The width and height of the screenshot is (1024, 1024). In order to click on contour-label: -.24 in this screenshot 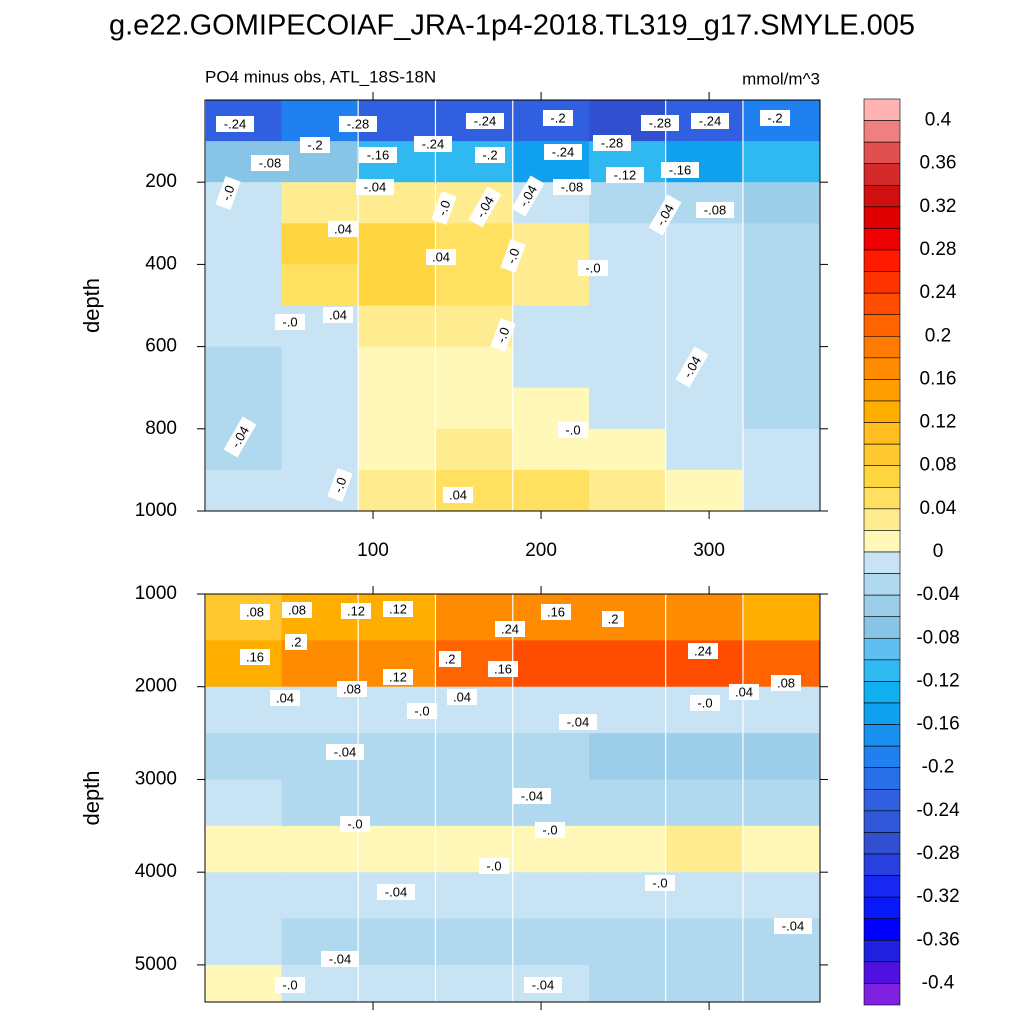, I will do `click(563, 152)`.